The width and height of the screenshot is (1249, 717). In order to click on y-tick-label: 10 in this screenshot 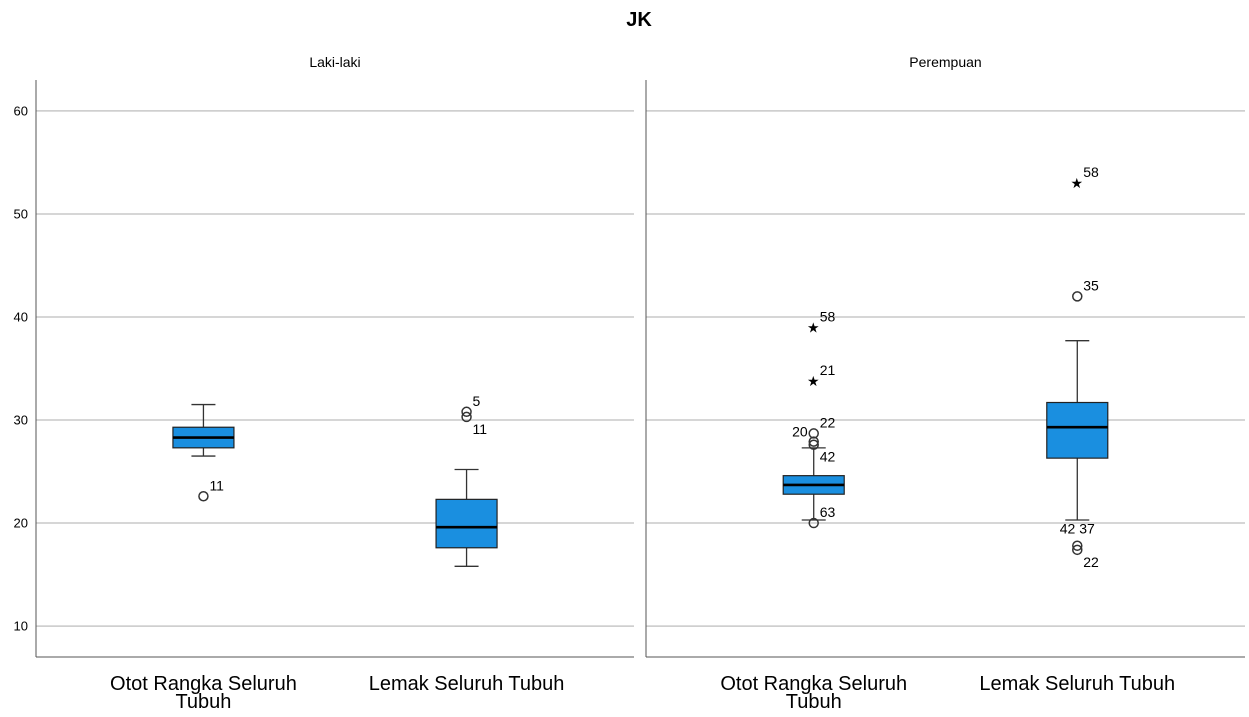, I will do `click(21, 626)`.